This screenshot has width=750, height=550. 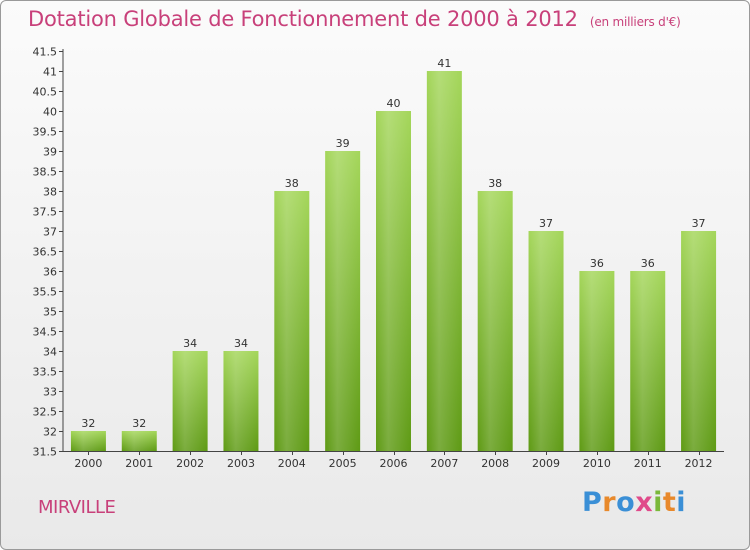 I want to click on y-tick-label: 40.5, so click(x=45, y=92).